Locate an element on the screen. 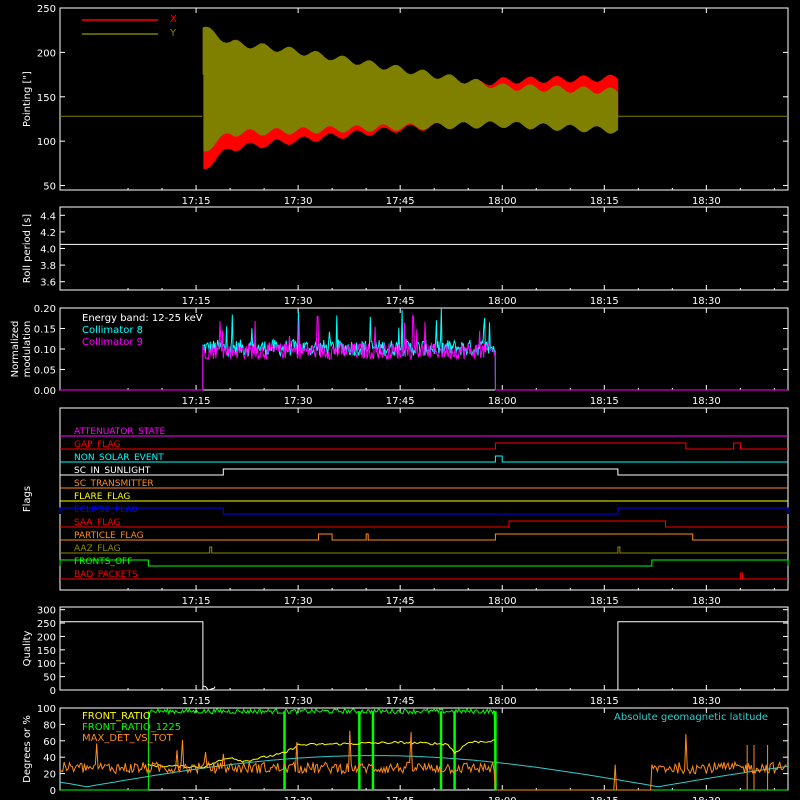 The height and width of the screenshot is (800, 800). flag-label-fronts-off: FRONTS_OFF is located at coordinates (103, 562).